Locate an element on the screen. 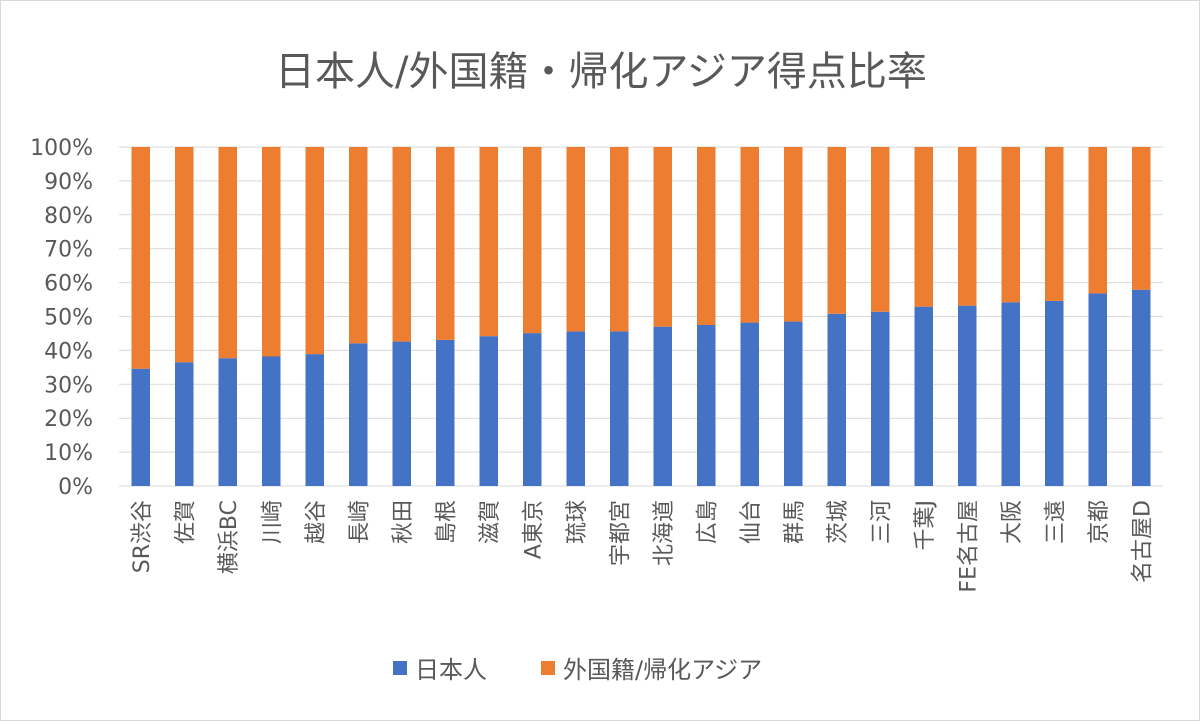 The width and height of the screenshot is (1200, 722). y-tick-label: 100% is located at coordinates (61, 148).